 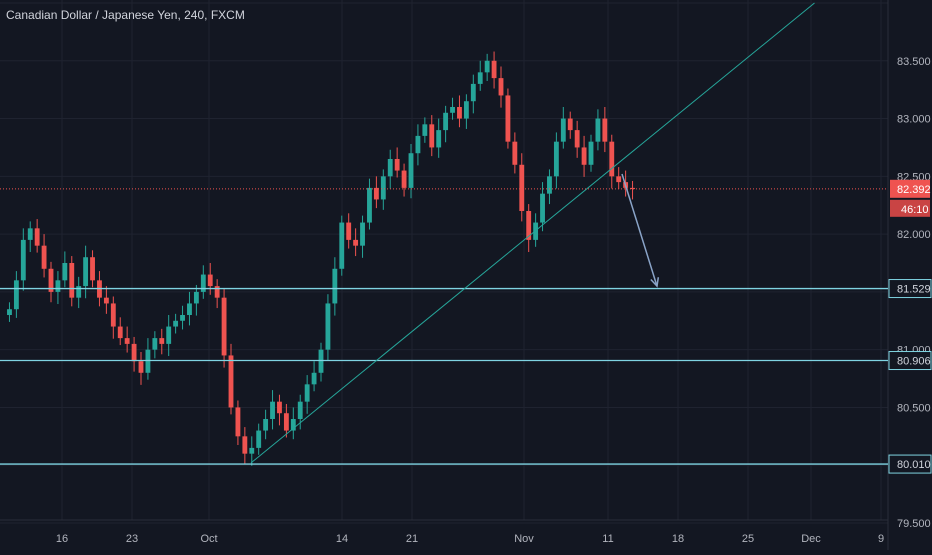 What do you see at coordinates (915, 210) in the screenshot?
I see `countdown-label: 46:10` at bounding box center [915, 210].